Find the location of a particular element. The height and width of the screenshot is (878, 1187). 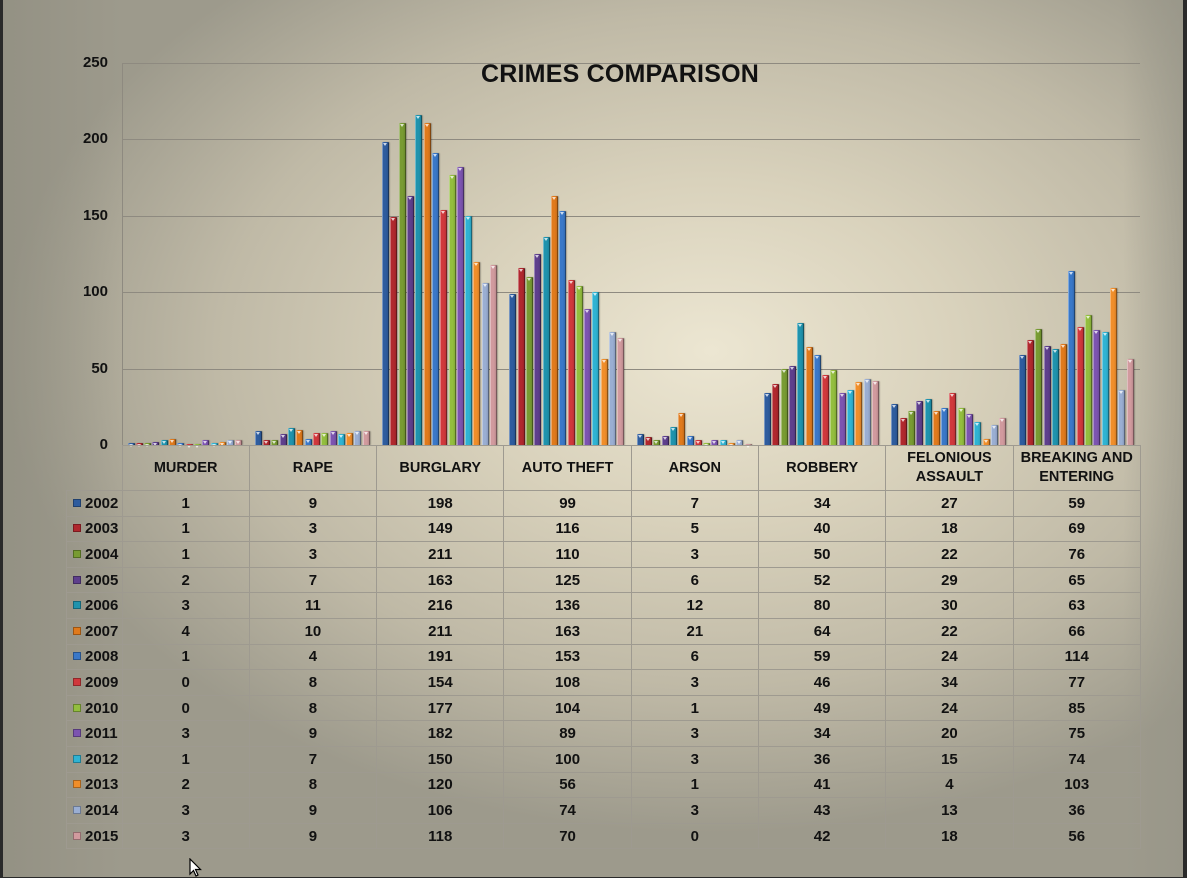

table-cell: 21 is located at coordinates (694, 631).